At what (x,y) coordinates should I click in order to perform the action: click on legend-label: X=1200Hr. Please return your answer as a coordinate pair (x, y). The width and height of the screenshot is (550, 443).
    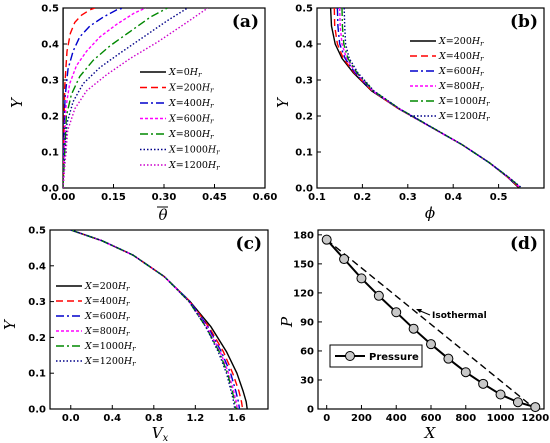
    Looking at the image, I should click on (110, 362).